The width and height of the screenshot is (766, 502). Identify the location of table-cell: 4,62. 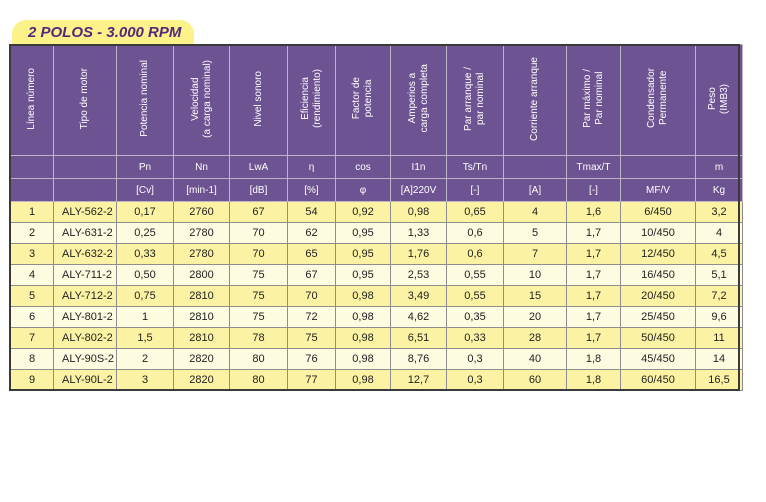
(418, 317).